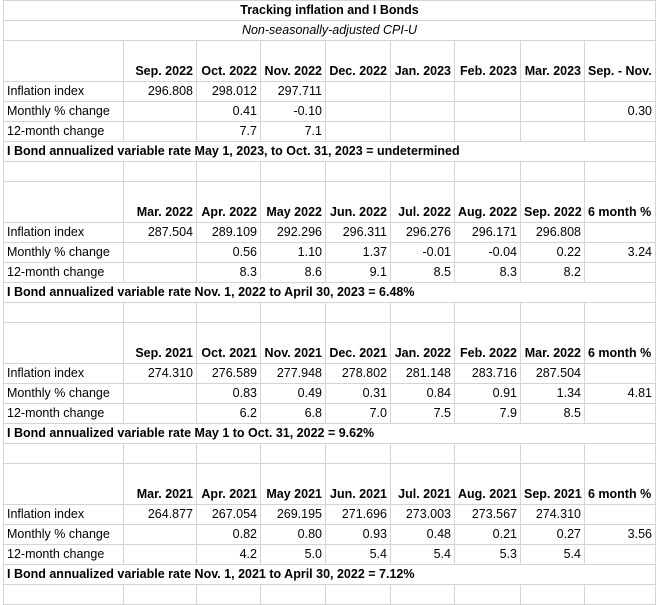 The image size is (662, 605). I want to click on month-header: Sep. 2021, so click(160, 343).